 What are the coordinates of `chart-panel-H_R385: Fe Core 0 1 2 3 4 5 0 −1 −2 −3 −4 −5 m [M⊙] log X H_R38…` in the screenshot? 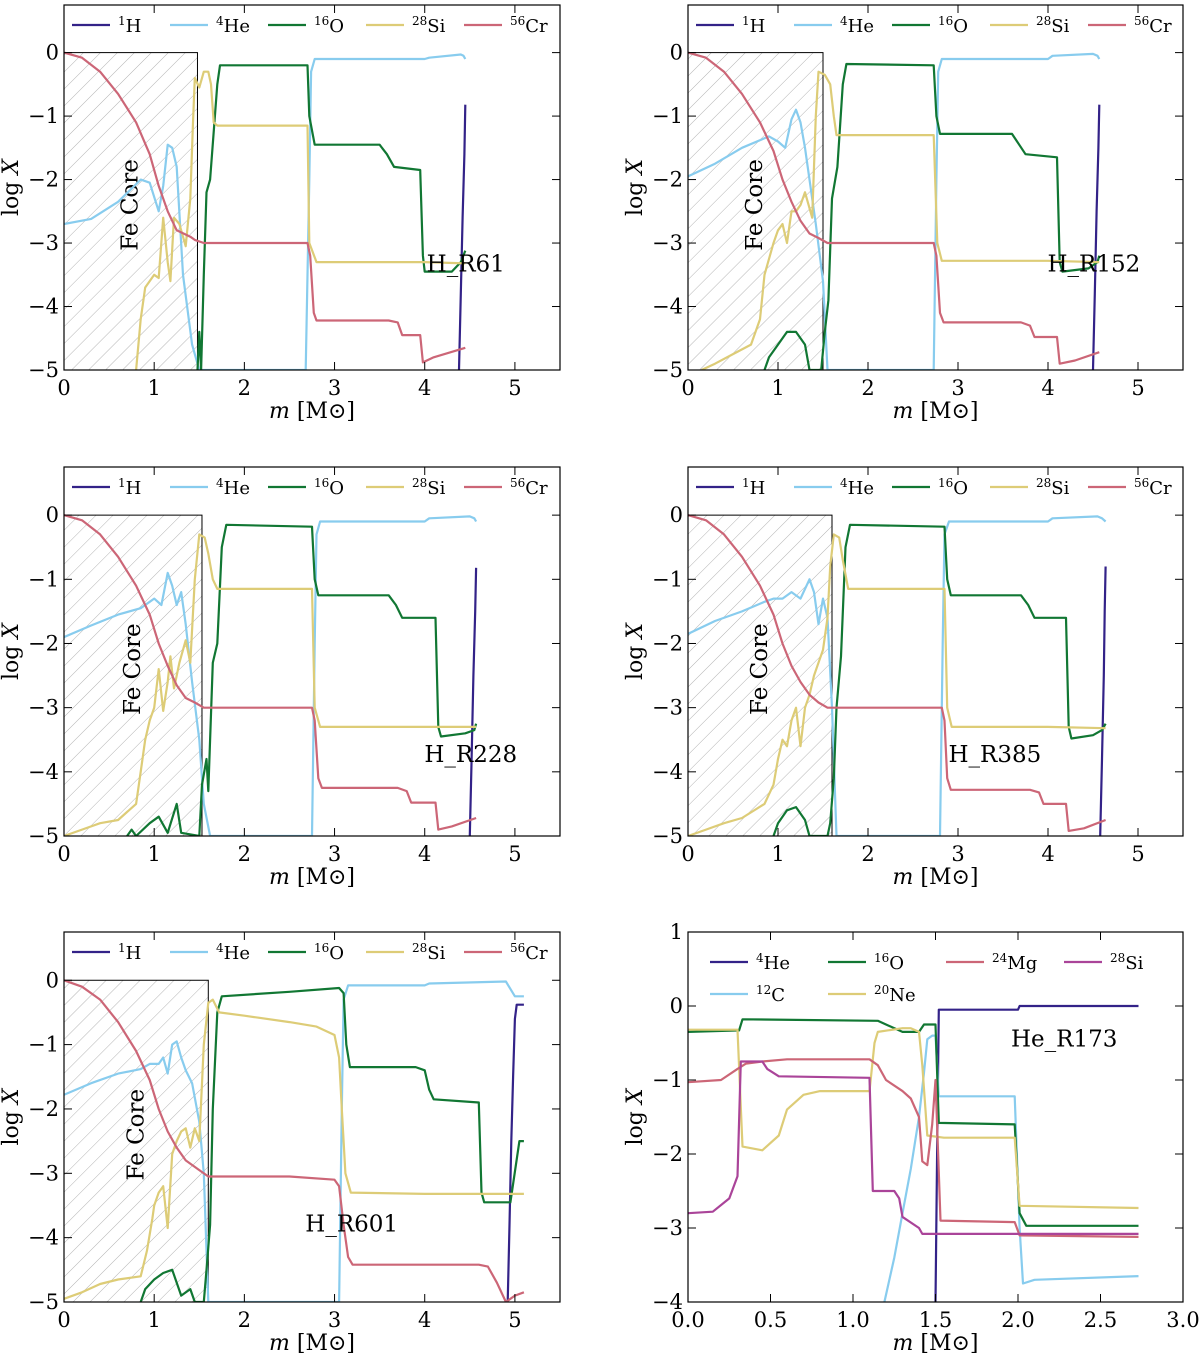 It's located at (903, 678).